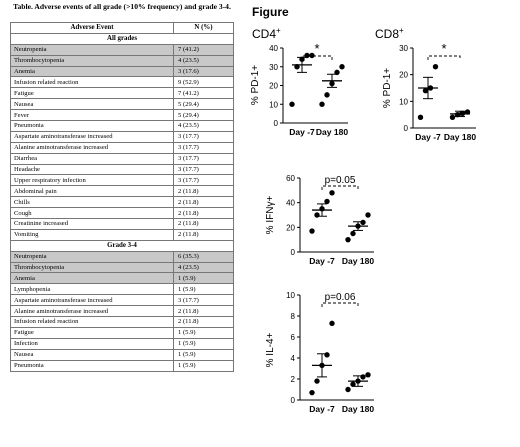 Image resolution: width=520 pixels, height=447 pixels. What do you see at coordinates (401, 30) in the screenshot?
I see `cd8-label-superscript: +` at bounding box center [401, 30].